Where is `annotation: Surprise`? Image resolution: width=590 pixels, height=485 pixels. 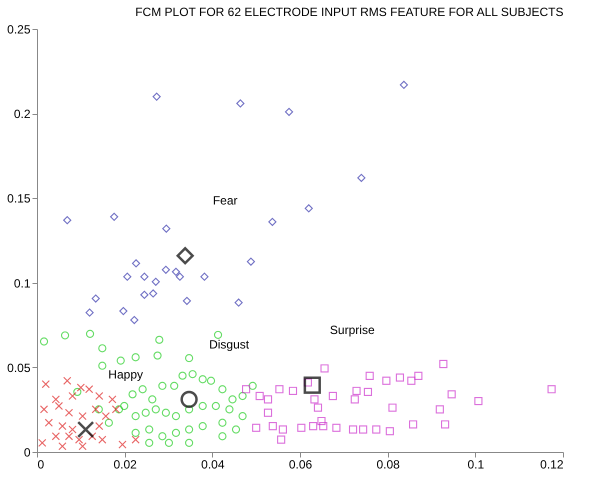
annotation: Surprise is located at coordinates (352, 330).